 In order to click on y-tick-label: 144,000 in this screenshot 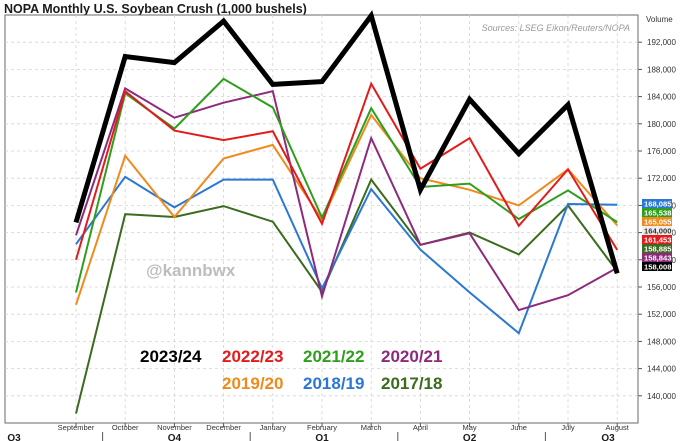, I will do `click(661, 369)`.